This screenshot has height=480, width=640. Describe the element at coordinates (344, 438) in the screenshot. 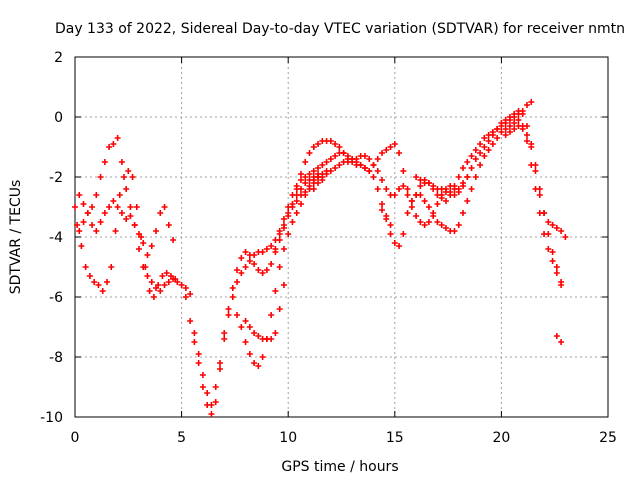

I see `x-tick-labels: 0 5 10 15 20 25` at that location.